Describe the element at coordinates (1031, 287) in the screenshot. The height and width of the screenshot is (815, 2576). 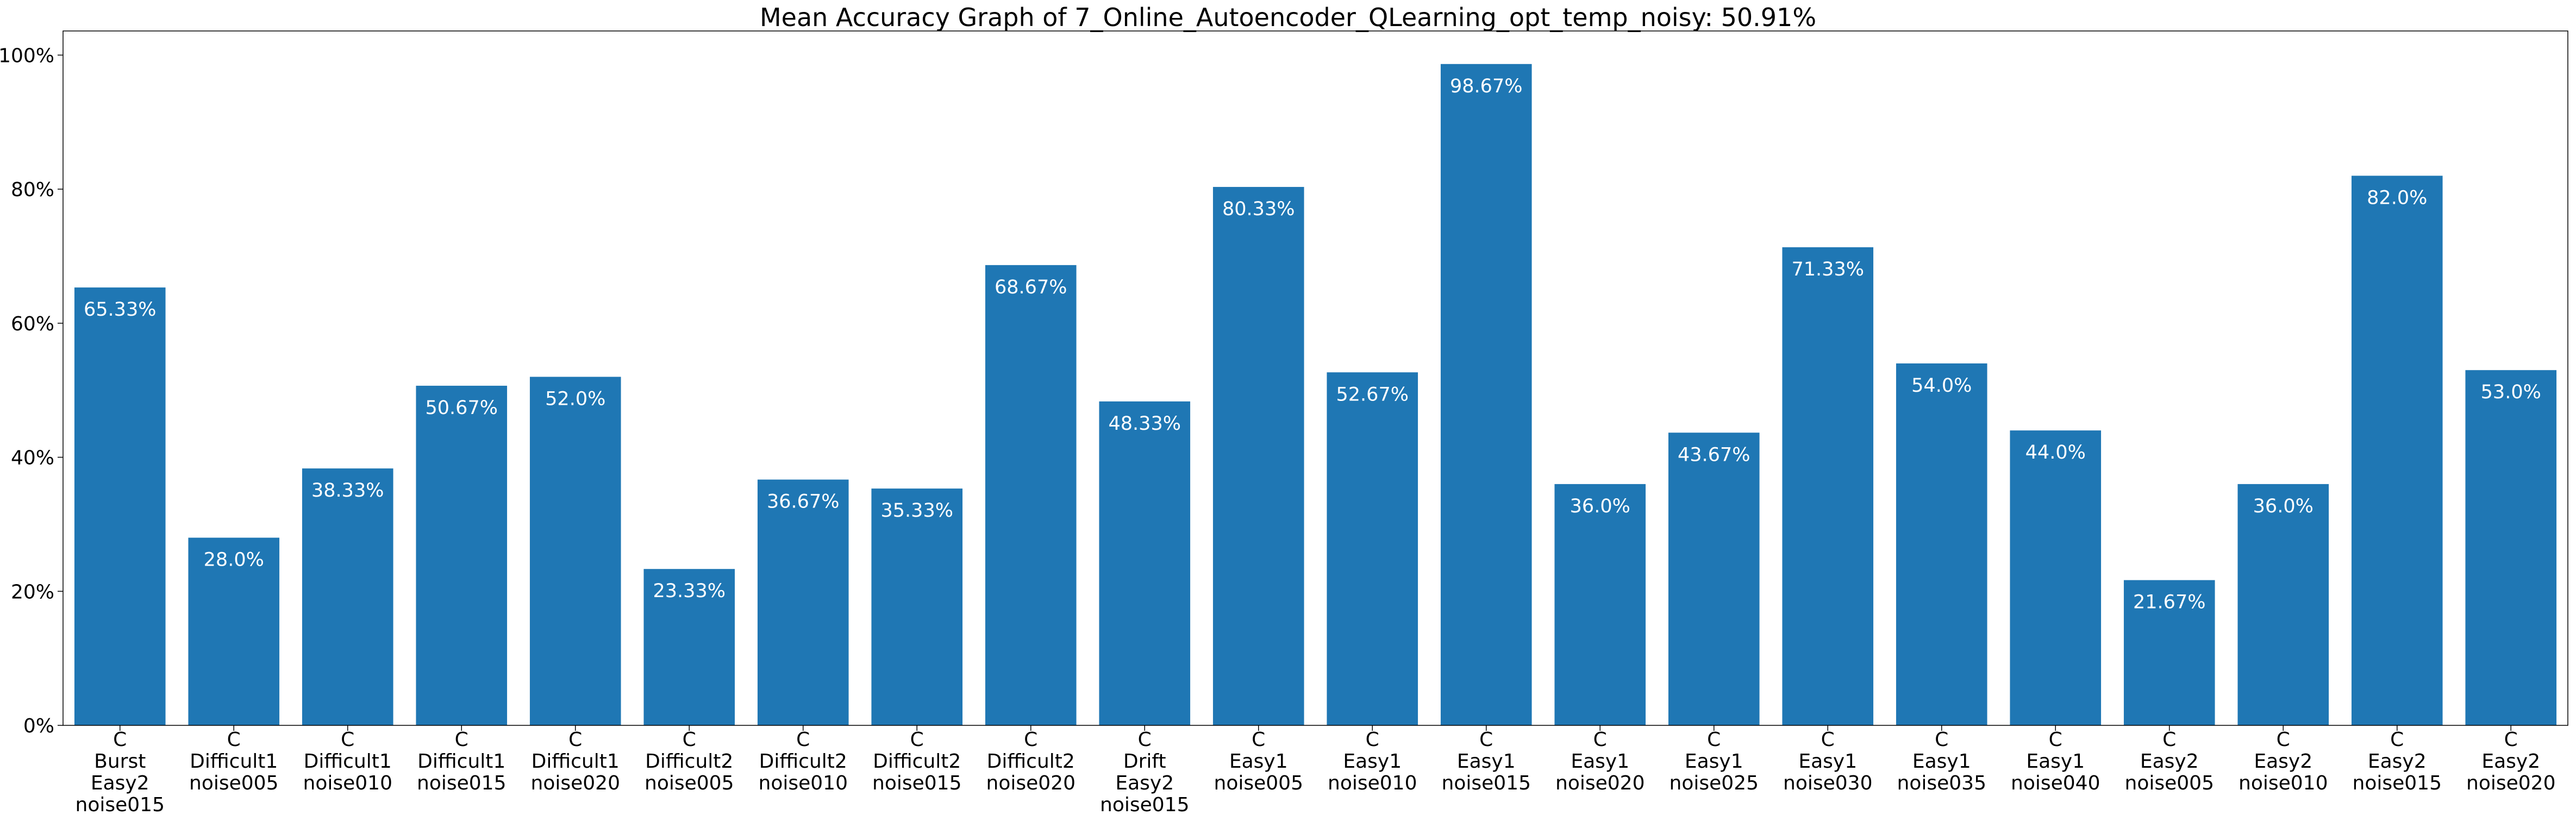
I see `bar-data-label: 68.67%` at that location.